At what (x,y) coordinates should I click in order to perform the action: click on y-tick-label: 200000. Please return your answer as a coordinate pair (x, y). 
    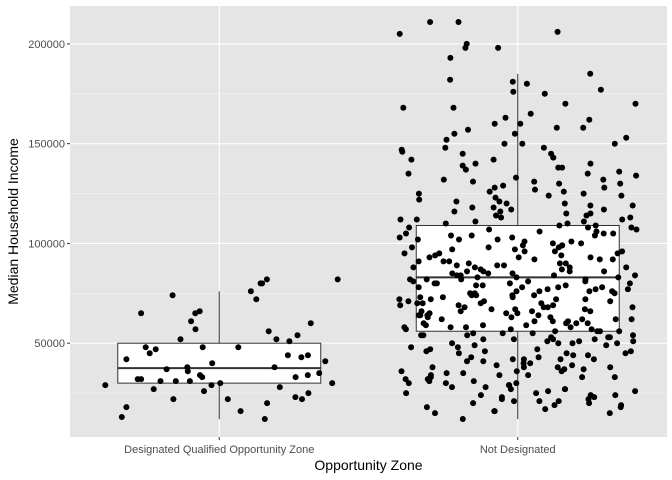
    Looking at the image, I should click on (46, 45).